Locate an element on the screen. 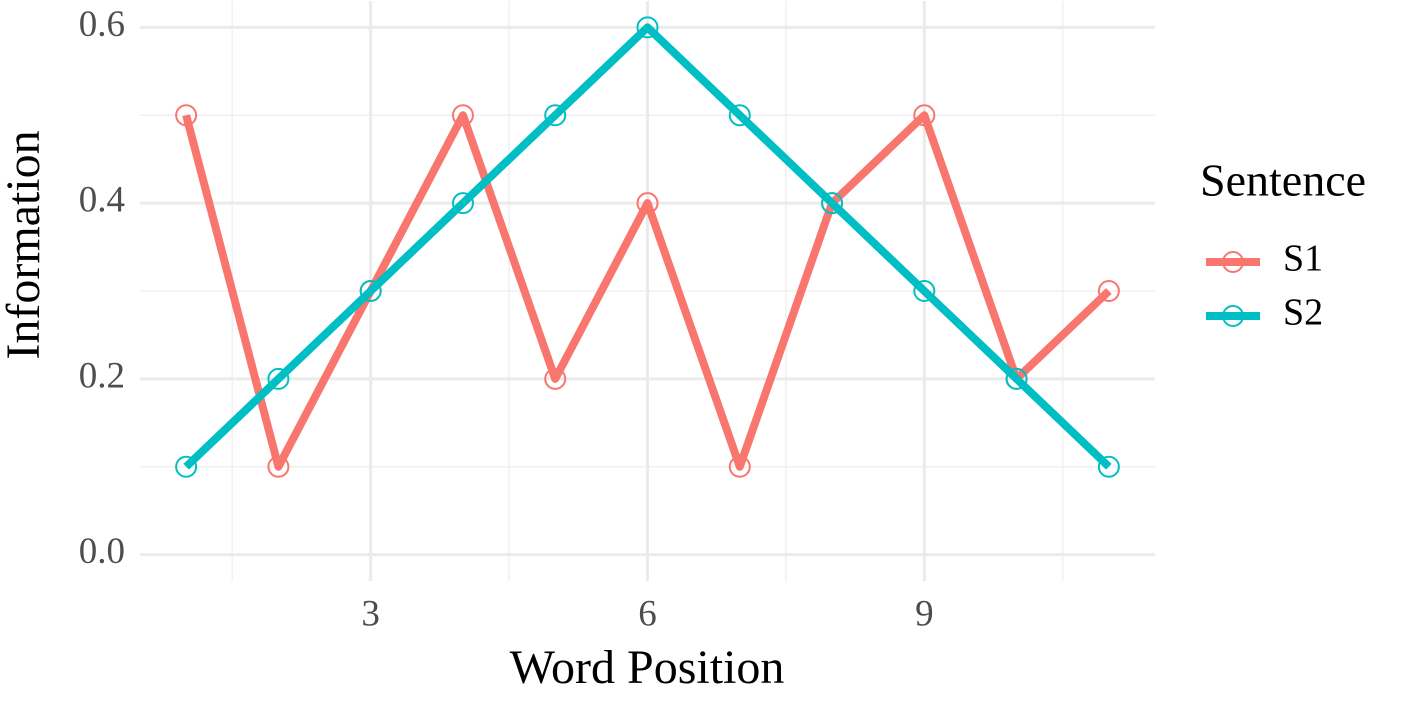 The width and height of the screenshot is (1423, 702). legend-label: S1 is located at coordinates (1303, 259).